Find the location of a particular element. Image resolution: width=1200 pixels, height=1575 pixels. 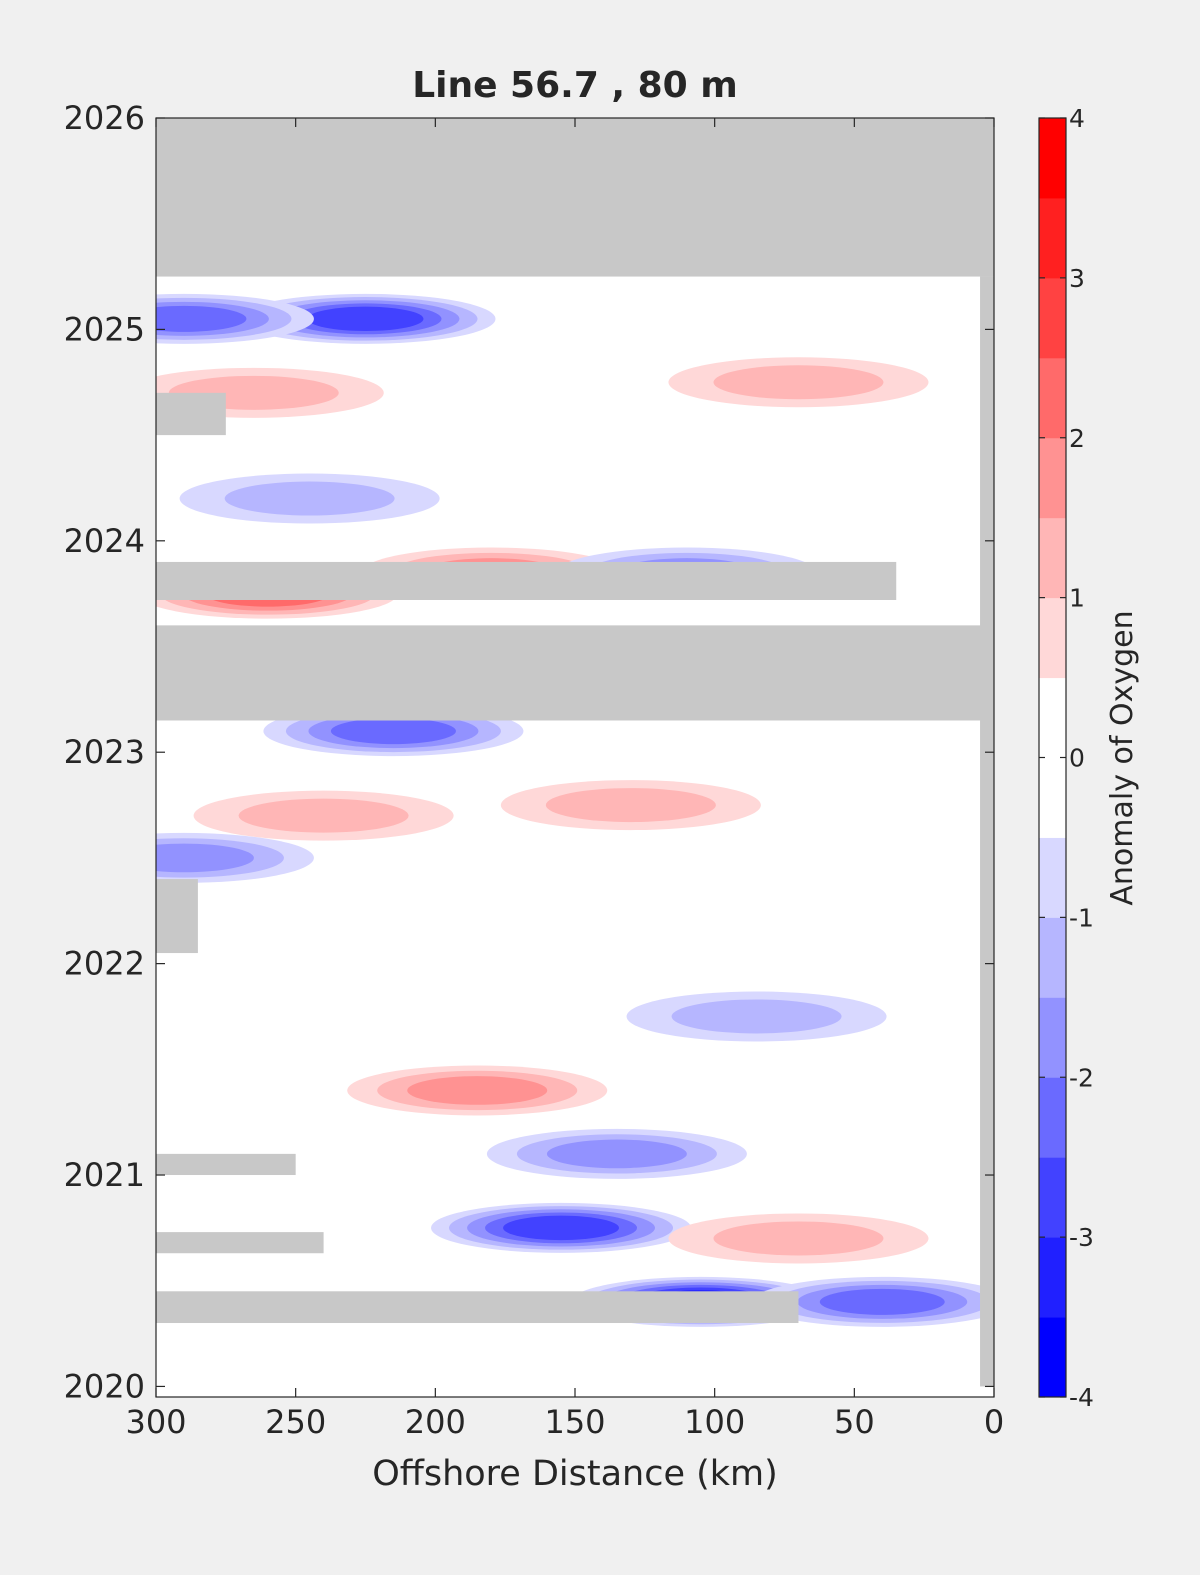

colorbar-tick-label: 1 is located at coordinates (1077, 598).